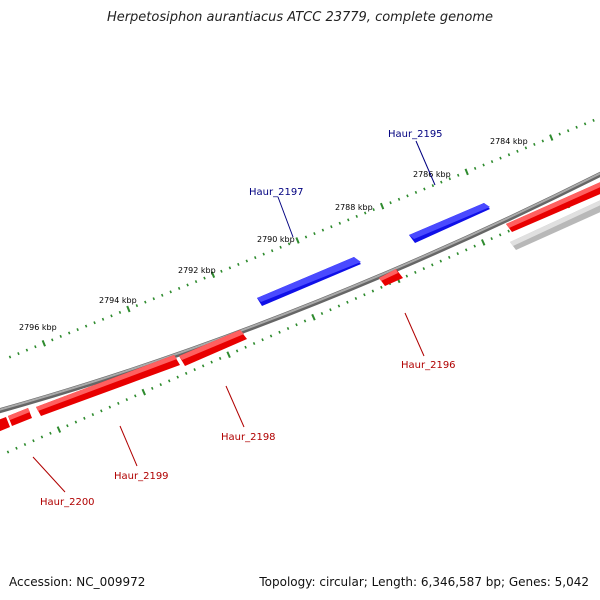 This screenshot has width=600, height=600. I want to click on feature-grey, so click(555, 224).